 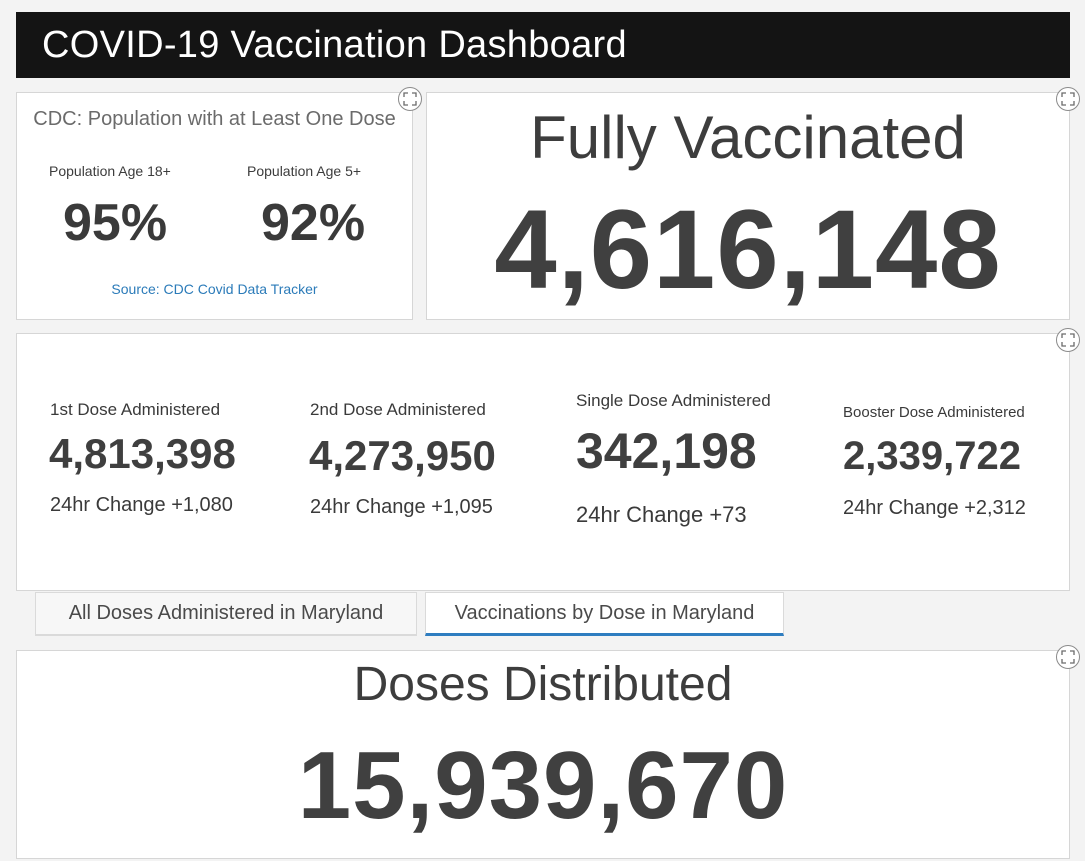 What do you see at coordinates (141, 505) in the screenshot?
I see `first-dose-change: 24hr Change +1,080` at bounding box center [141, 505].